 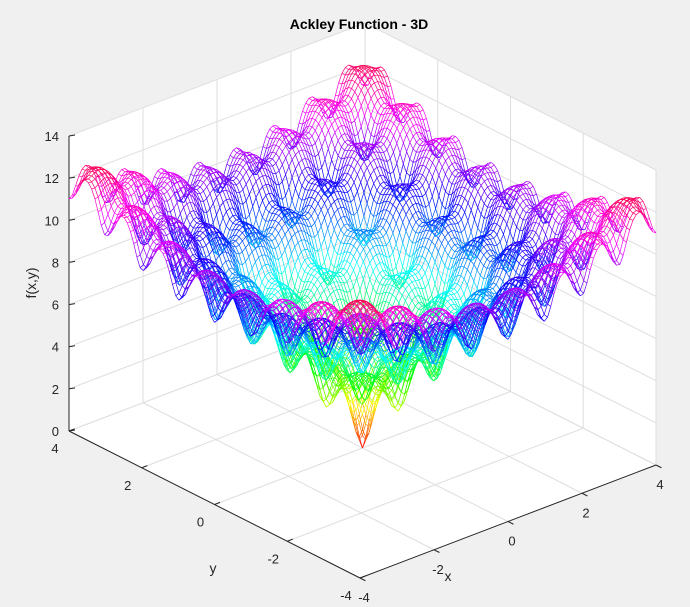 What do you see at coordinates (510, 349) in the screenshot?
I see `sidewall-grid-z` at bounding box center [510, 349].